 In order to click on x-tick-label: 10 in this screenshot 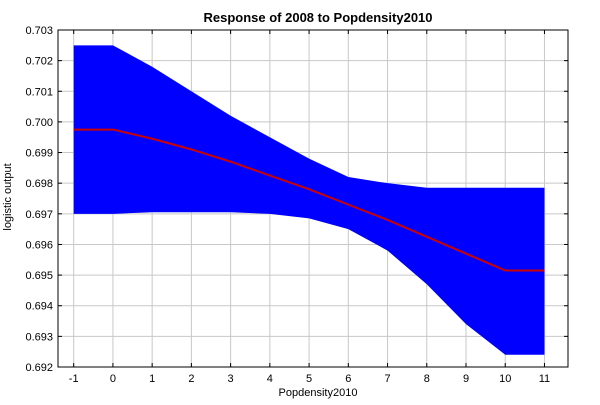, I will do `click(505, 379)`.